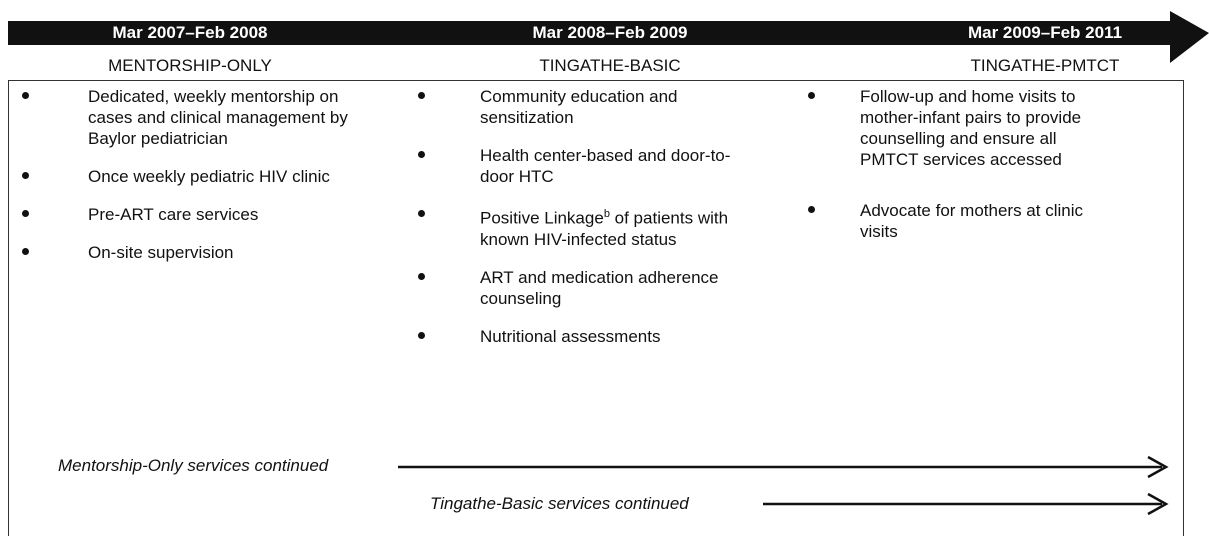  Describe the element at coordinates (209, 176) in the screenshot. I see `item-text: Once weekly pediatric HIV clinic` at that location.